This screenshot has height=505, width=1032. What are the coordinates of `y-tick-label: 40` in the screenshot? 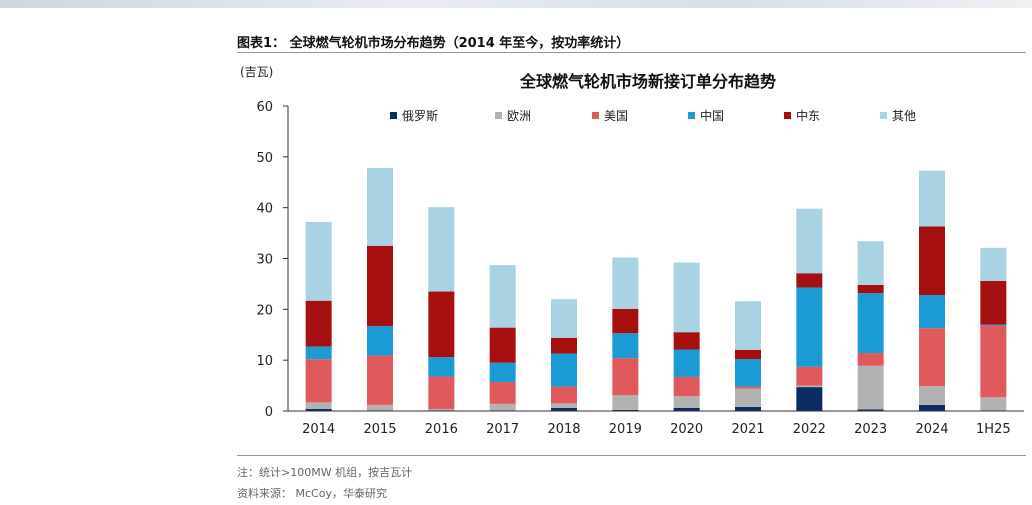 It's located at (264, 209).